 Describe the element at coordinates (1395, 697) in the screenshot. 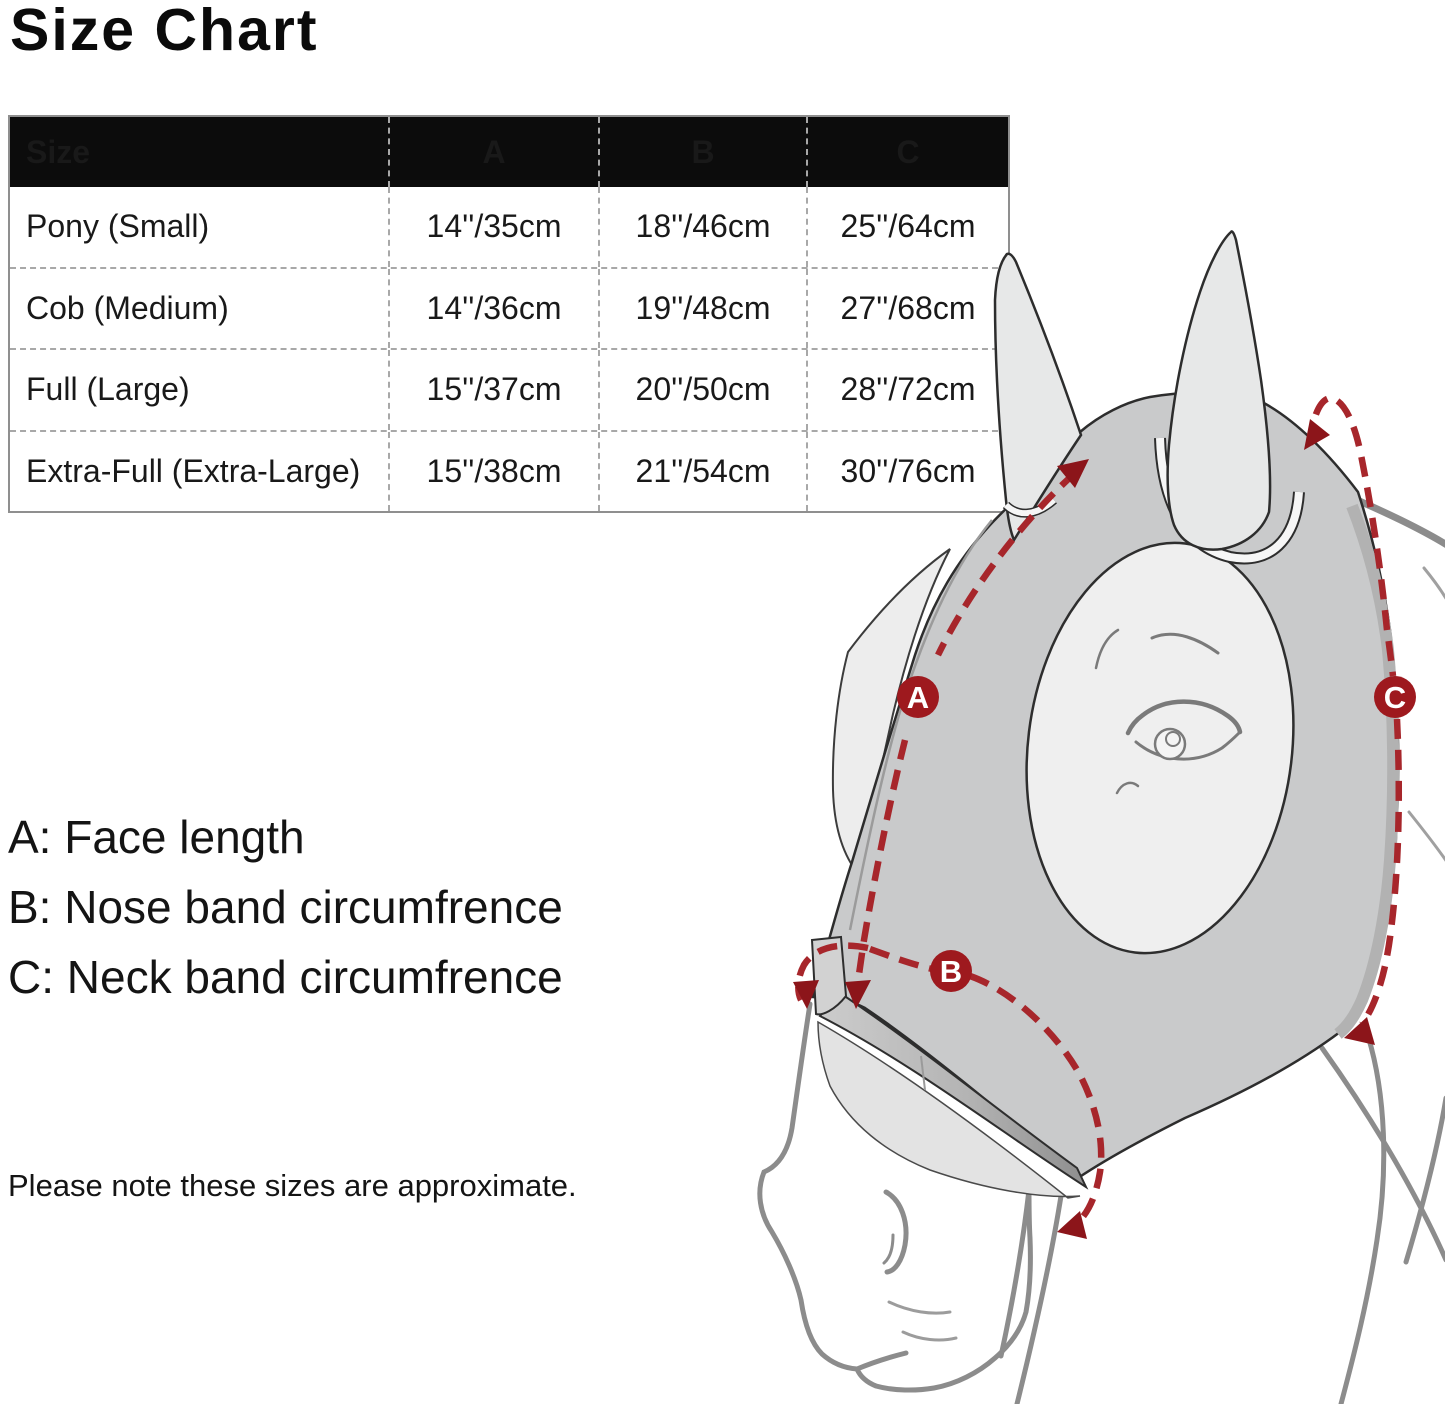

I see `measurement-label-c: C` at that location.